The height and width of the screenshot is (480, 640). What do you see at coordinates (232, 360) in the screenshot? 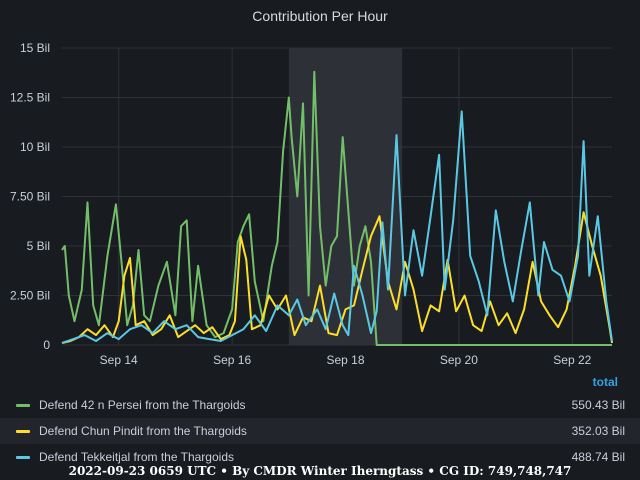
I see `x-tick-label: Sep 16` at bounding box center [232, 360].